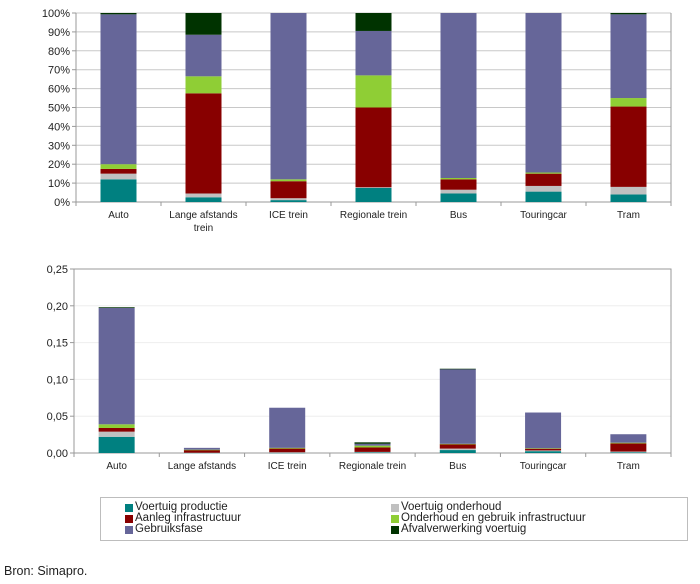  Describe the element at coordinates (188, 518) in the screenshot. I see `legend-label: Aanleg infrastructuur` at that location.